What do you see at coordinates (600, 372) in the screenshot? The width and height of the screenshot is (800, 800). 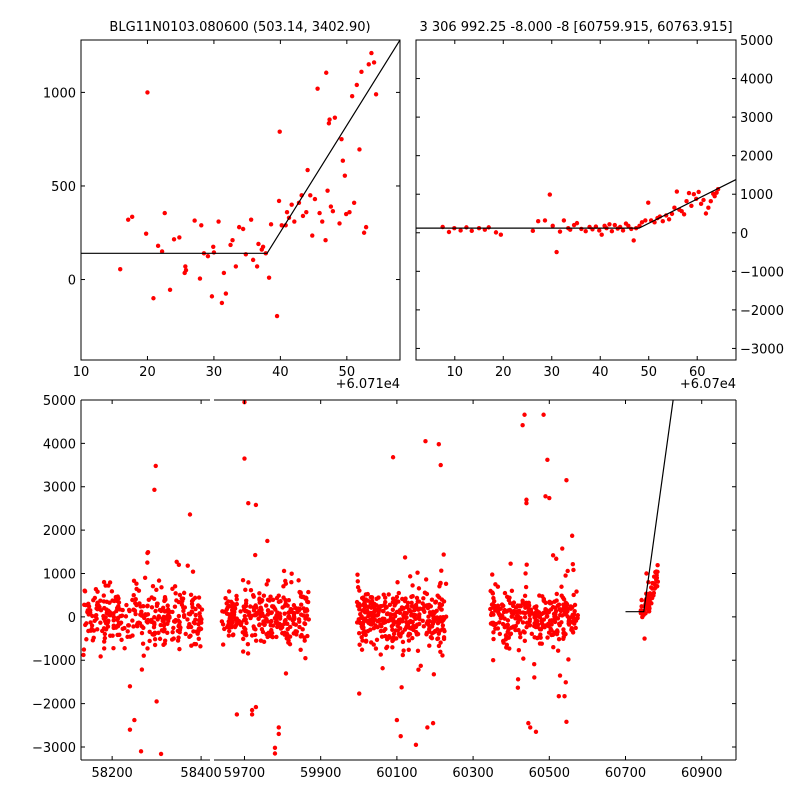 I see `x-tick-label: 40` at bounding box center [600, 372].